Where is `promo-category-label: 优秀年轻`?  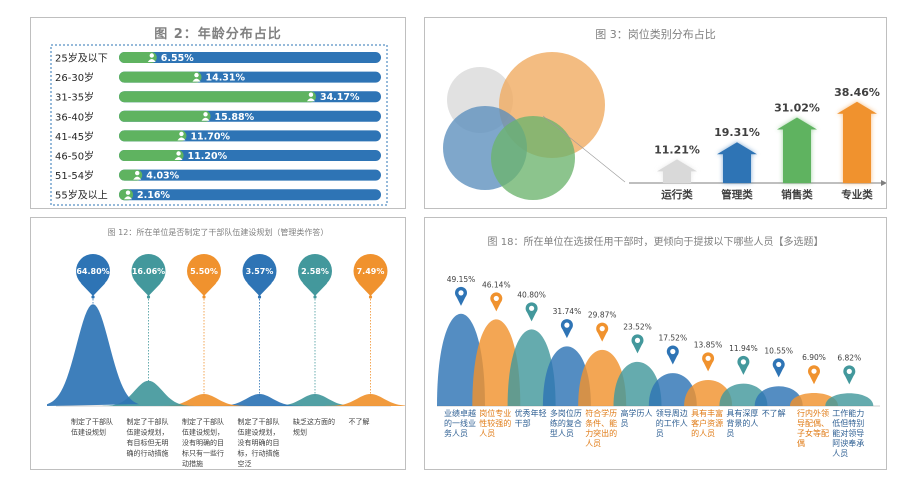 promo-category-label: 优秀年轻 is located at coordinates (531, 413).